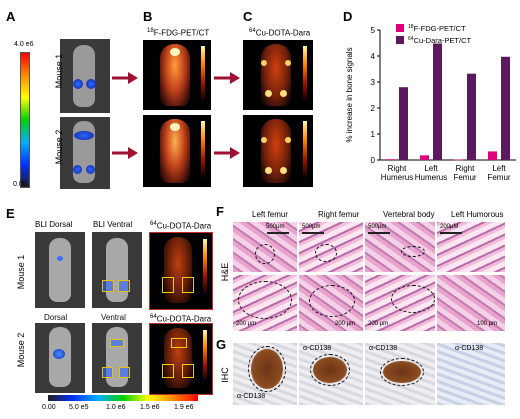  Describe the element at coordinates (331, 247) in the screenshot. I see `f-he-right-femur-low: 500µm` at that location.